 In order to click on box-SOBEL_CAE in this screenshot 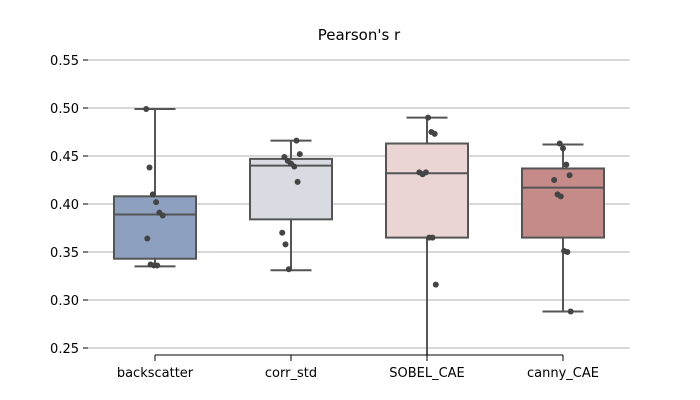, I will do `click(427, 235)`.